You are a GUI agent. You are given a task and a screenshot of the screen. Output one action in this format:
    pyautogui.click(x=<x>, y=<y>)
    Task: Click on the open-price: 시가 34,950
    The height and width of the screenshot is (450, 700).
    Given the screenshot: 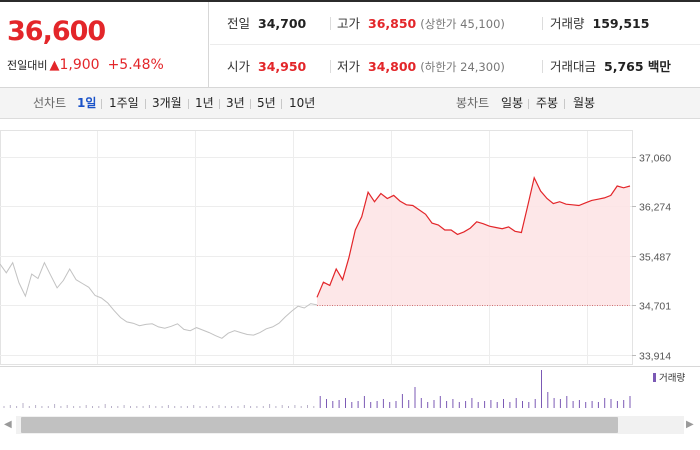 What is the action you would take?
    pyautogui.click(x=267, y=66)
    